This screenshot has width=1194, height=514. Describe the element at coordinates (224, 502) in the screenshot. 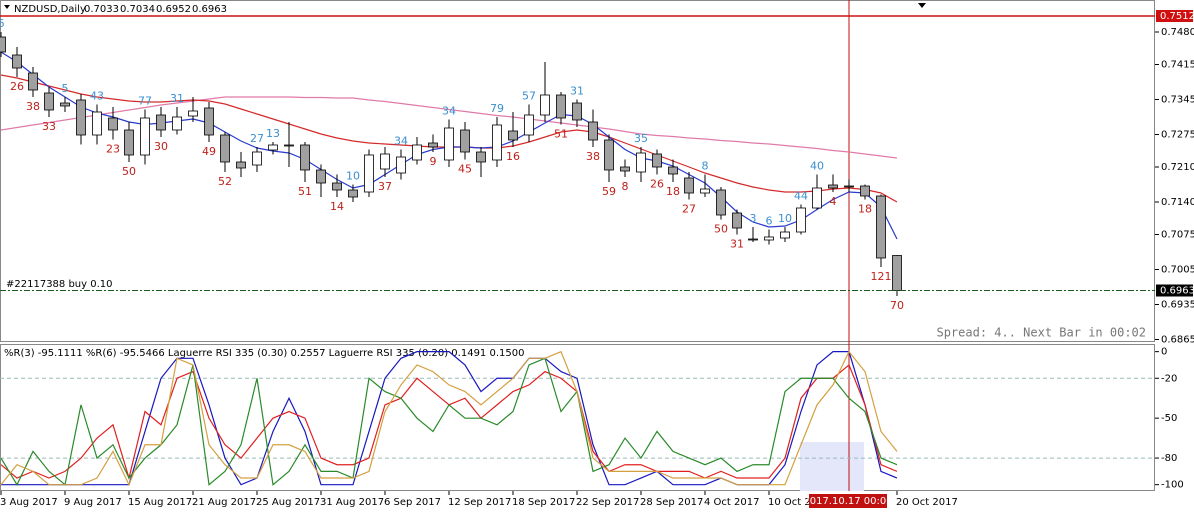

I see `x-tick-label: 21 Aug 2017` at that location.